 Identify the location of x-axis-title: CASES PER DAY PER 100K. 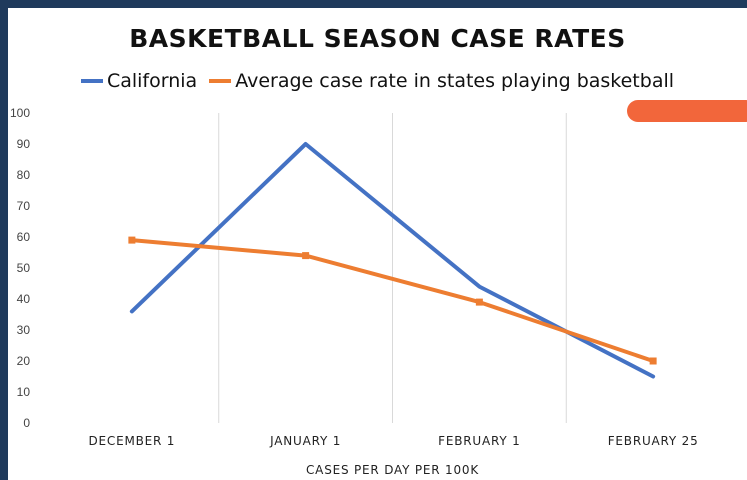
(392, 470).